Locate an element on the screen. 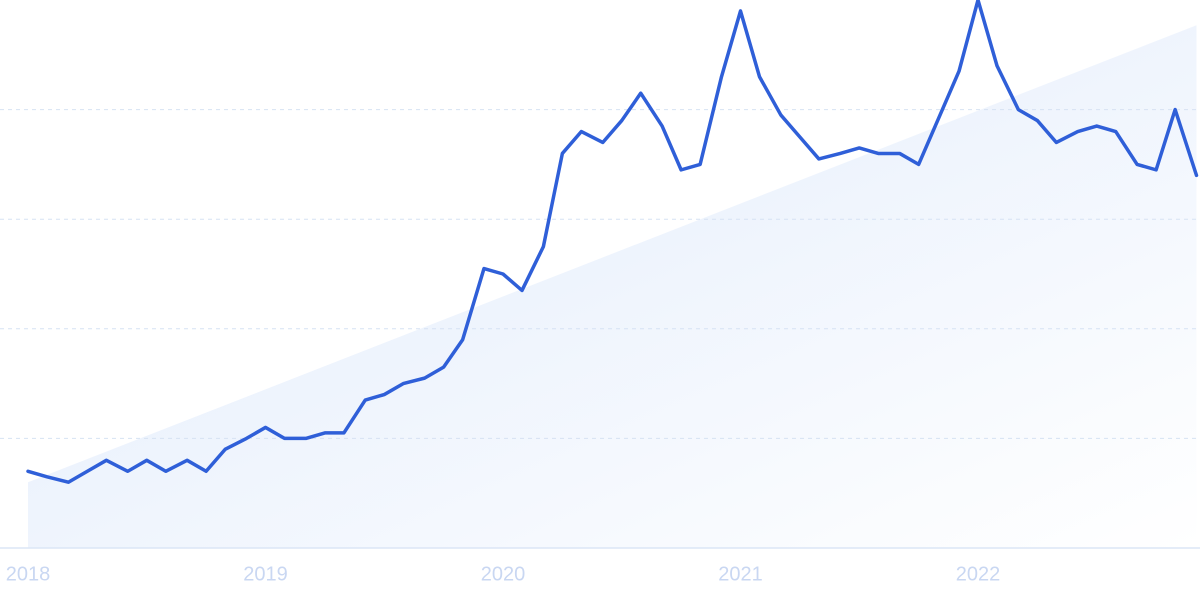 This screenshot has height=600, width=1200. x-tick-label: 2018 is located at coordinates (28, 574).